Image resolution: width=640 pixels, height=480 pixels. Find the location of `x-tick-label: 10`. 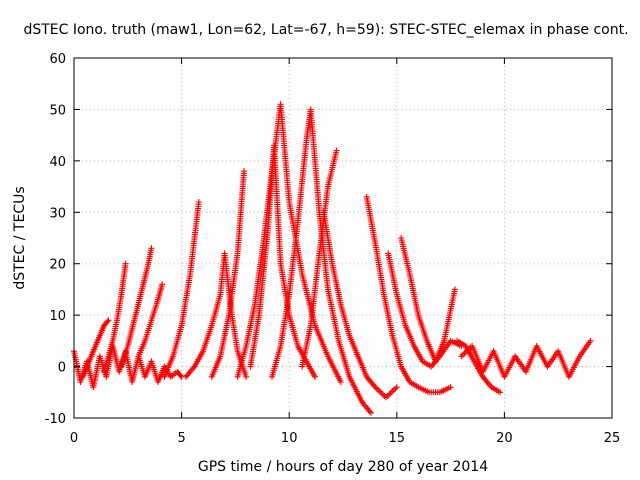

x-tick-label: 10 is located at coordinates (289, 438).